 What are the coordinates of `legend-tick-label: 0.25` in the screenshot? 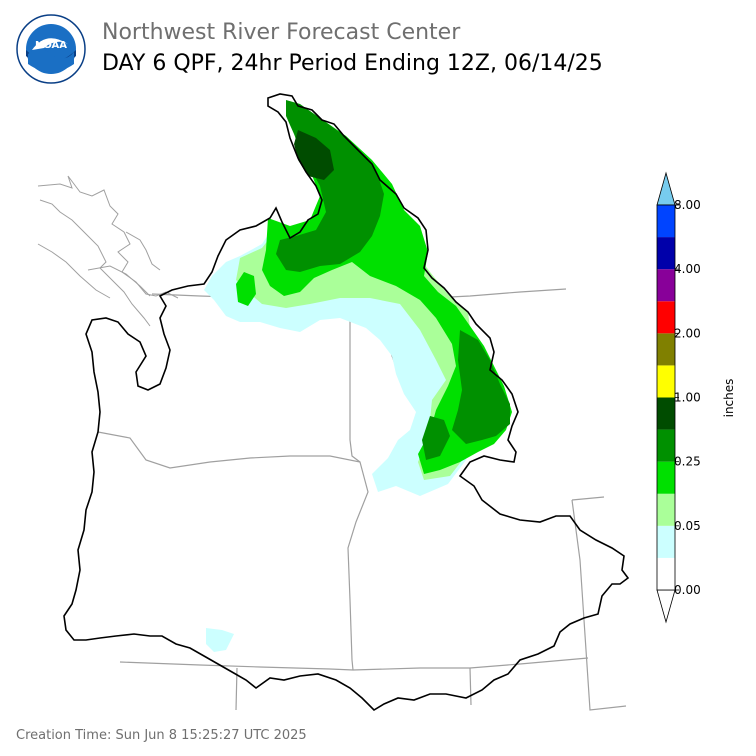 It's located at (687, 462).